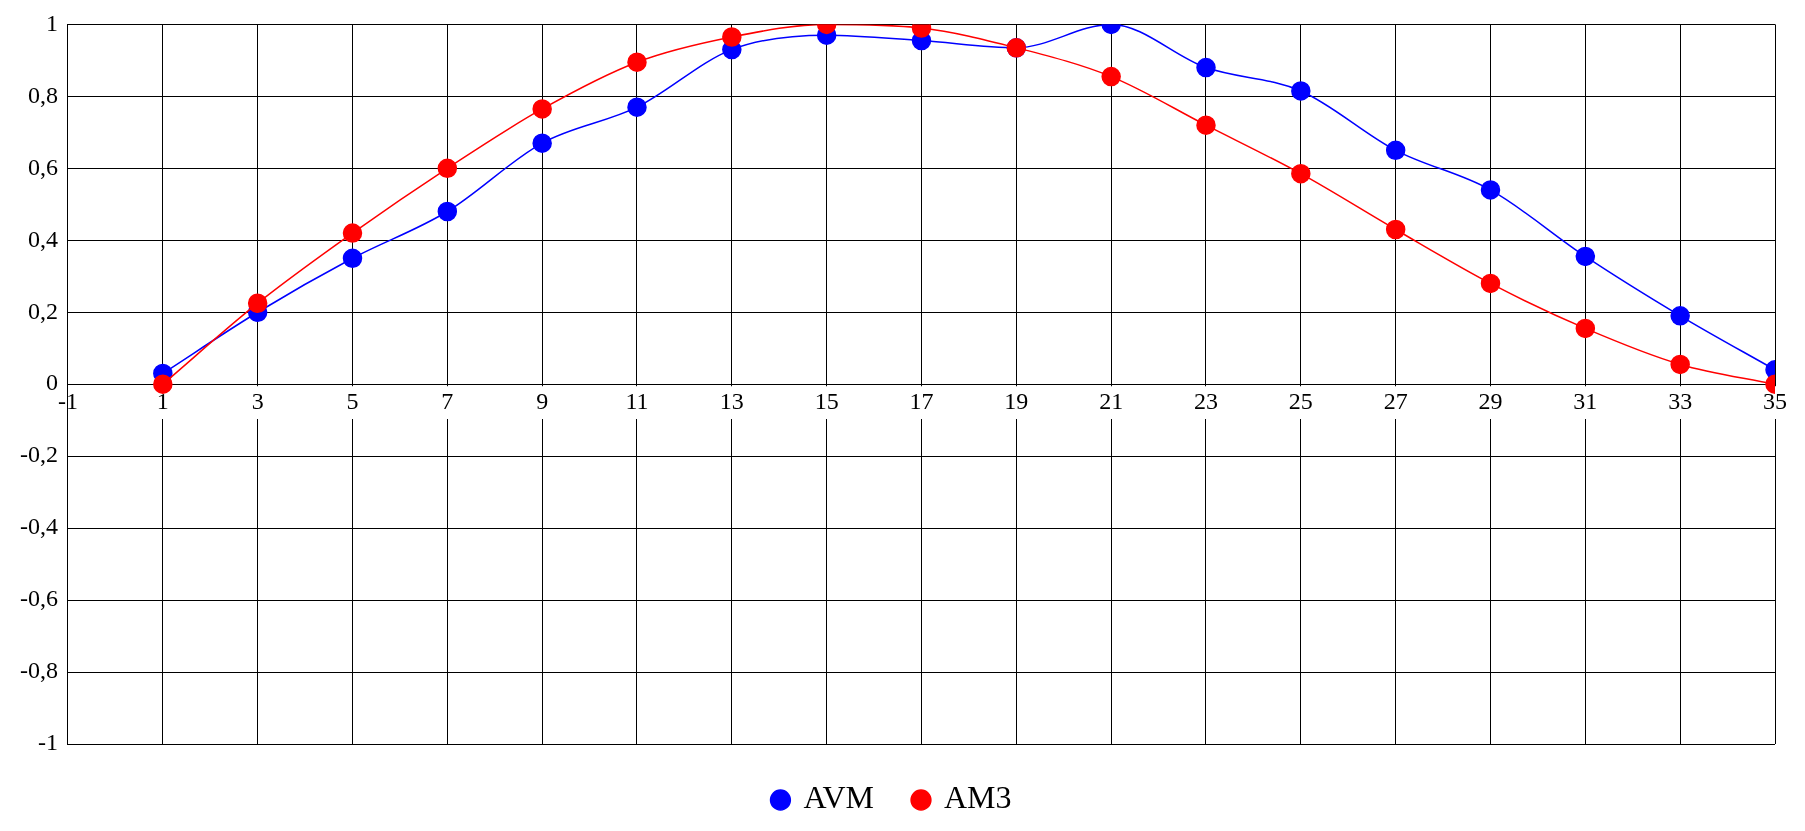  Describe the element at coordinates (51, 22) in the screenshot. I see `y-tick-label: 1` at that location.